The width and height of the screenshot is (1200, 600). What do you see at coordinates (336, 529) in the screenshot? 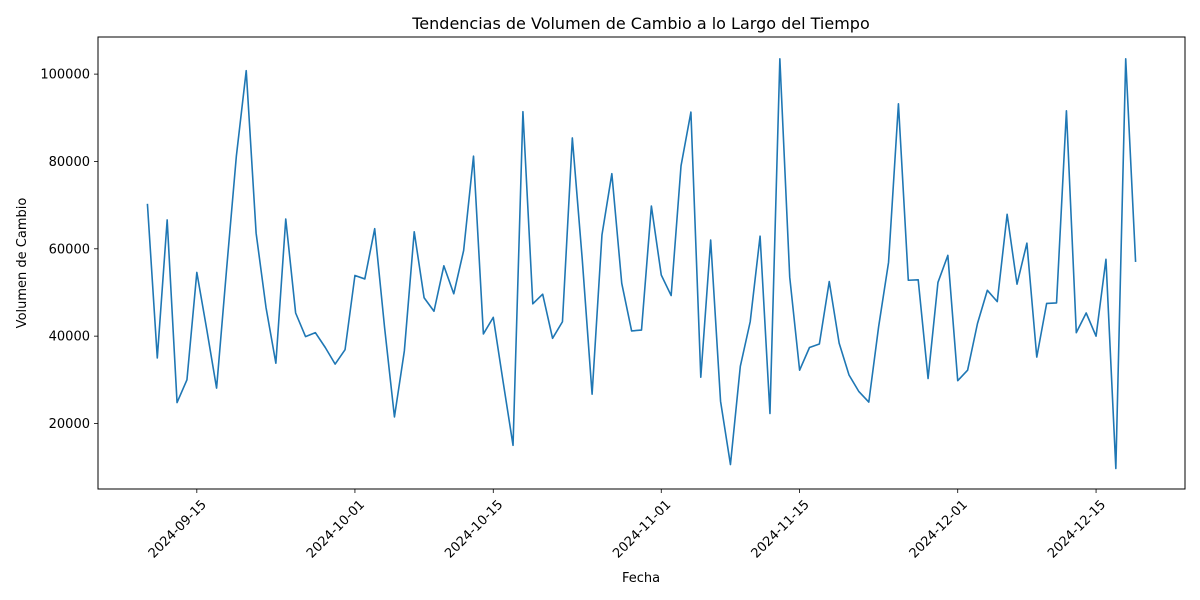
I see `x-tick-label-1: 2024-10-01` at bounding box center [336, 529].